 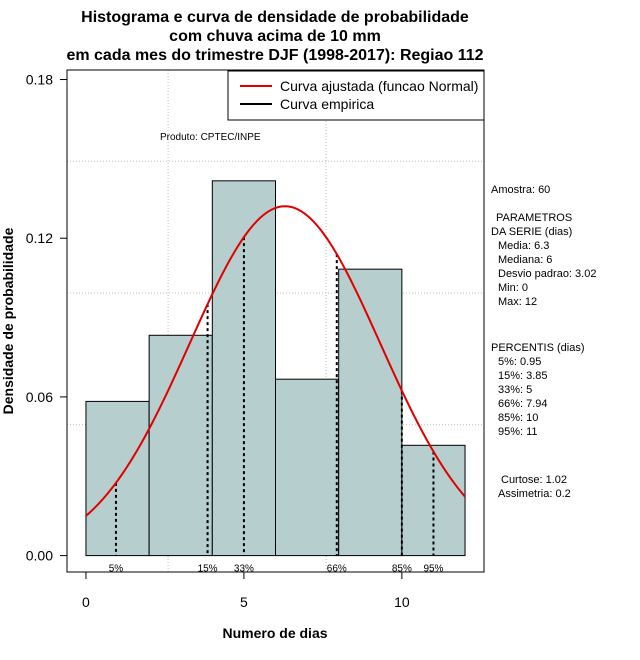 What do you see at coordinates (39, 397) in the screenshot?
I see `y-tick-label-1: 0.06` at bounding box center [39, 397].